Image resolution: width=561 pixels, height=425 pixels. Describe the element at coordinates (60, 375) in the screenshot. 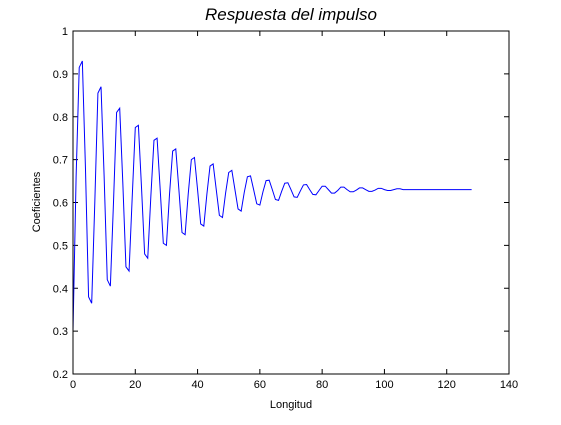

I see `y-tick-label: 0.2` at that location.